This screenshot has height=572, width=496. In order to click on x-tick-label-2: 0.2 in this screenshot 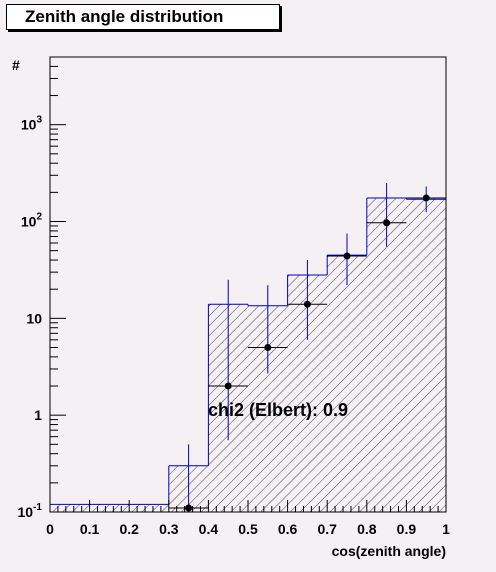, I will do `click(129, 529)`.